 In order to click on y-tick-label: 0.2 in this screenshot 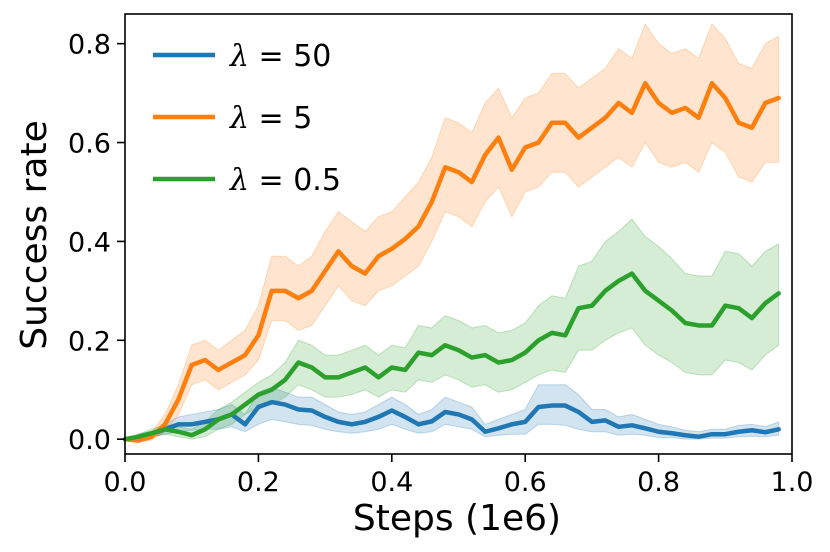, I will do `click(89, 341)`.